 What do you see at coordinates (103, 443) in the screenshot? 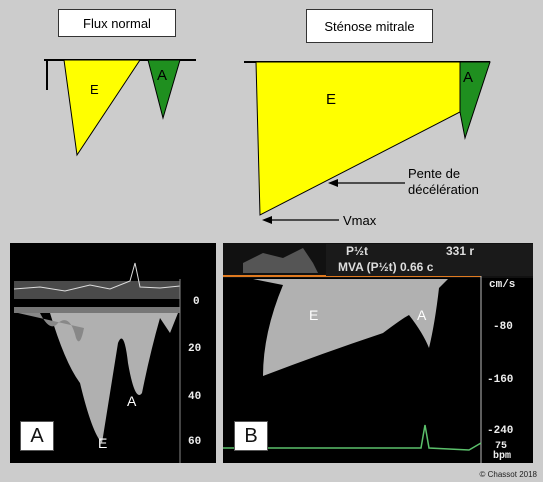
I see `panel-a-e-label: E` at bounding box center [103, 443].